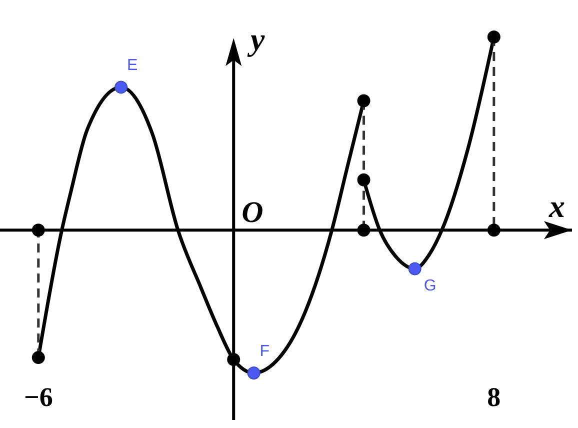 The width and height of the screenshot is (578, 428). What do you see at coordinates (556, 206) in the screenshot?
I see `x-axis-title: x` at bounding box center [556, 206].